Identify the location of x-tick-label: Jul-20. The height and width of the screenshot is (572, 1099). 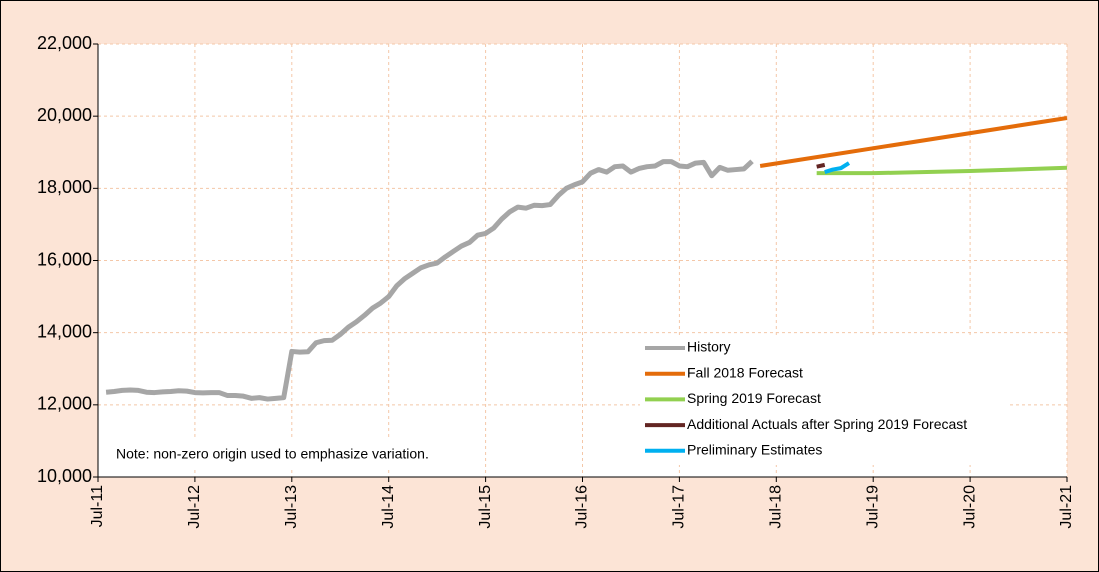
(969, 507).